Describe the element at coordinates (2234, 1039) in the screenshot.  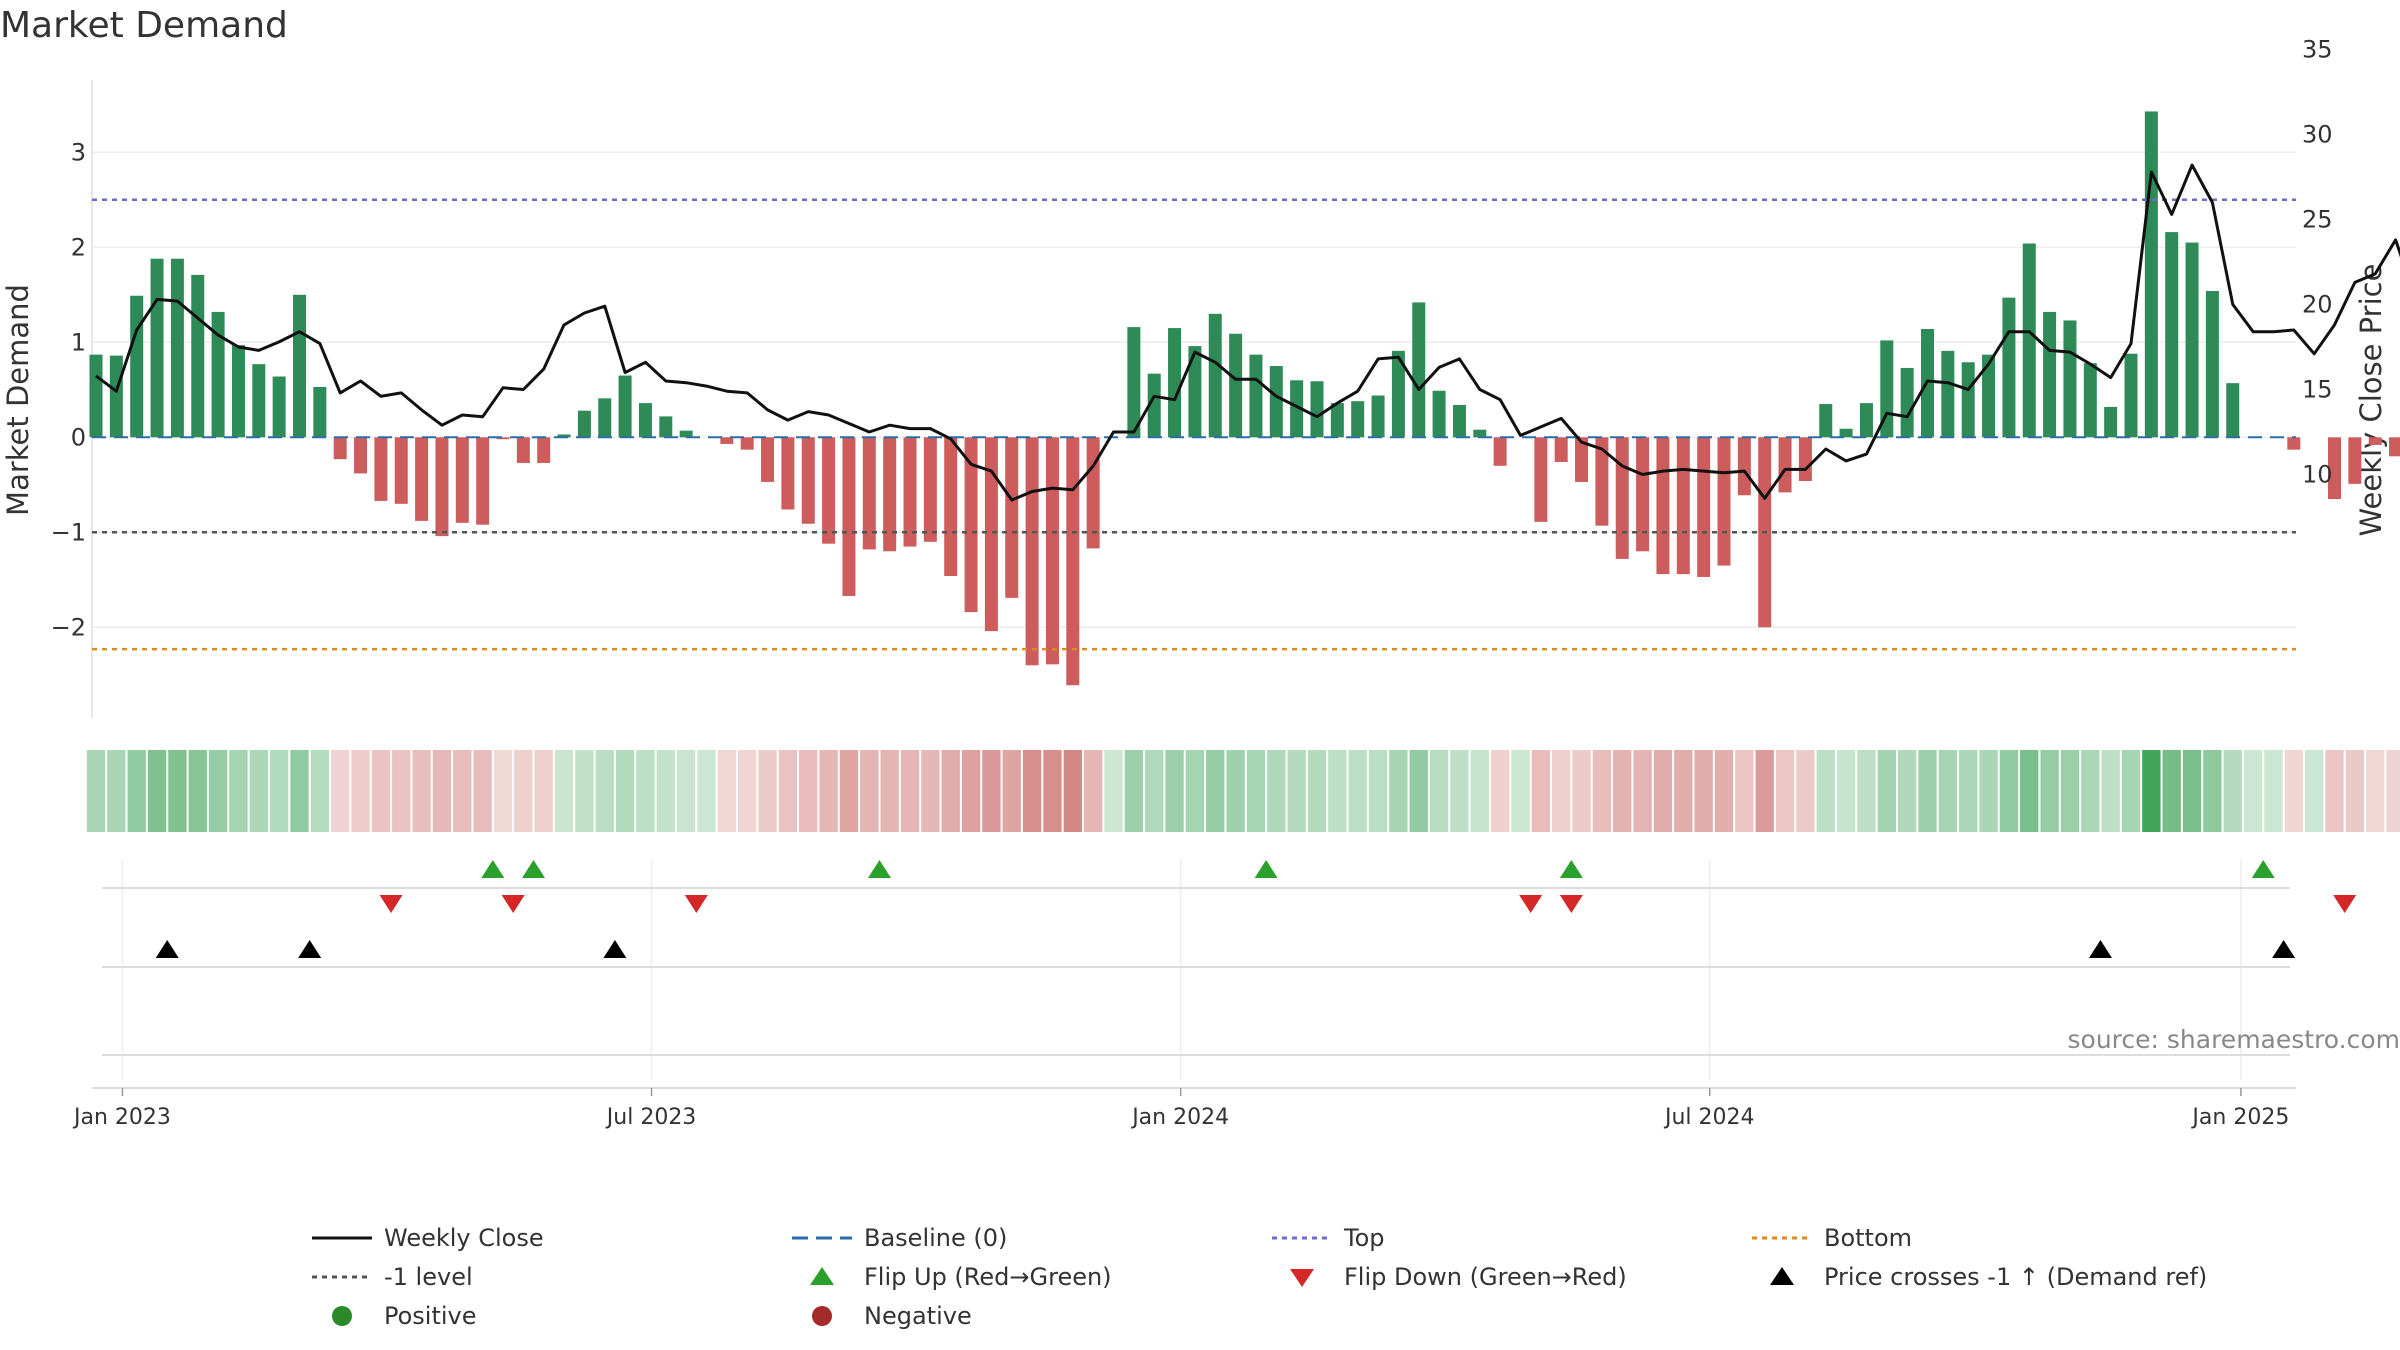
I see `source-credit: source: sharemaestro.com` at that location.